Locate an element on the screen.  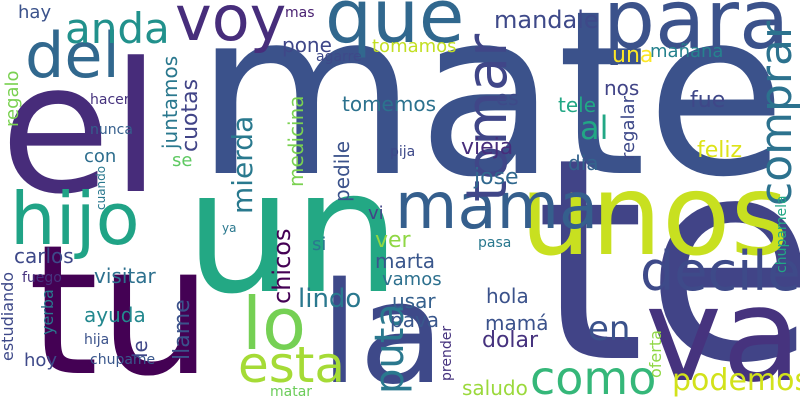
word-manana: mañana is located at coordinates (687, 51).